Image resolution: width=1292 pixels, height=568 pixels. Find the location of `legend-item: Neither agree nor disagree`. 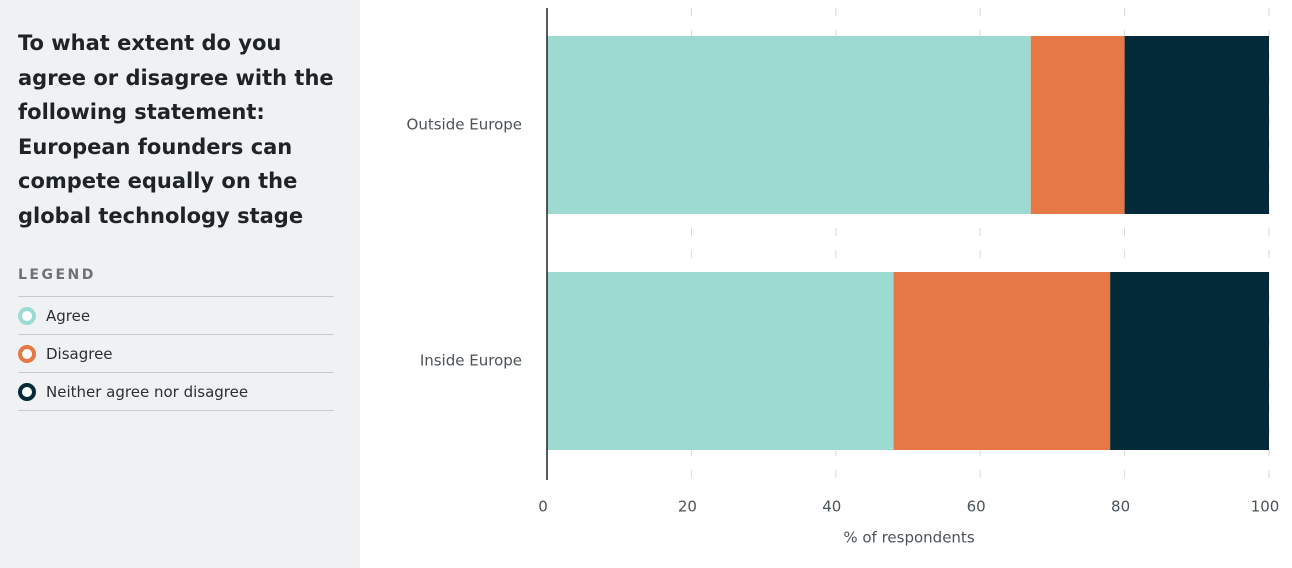

legend-item: Neither agree nor disagree is located at coordinates (176, 392).